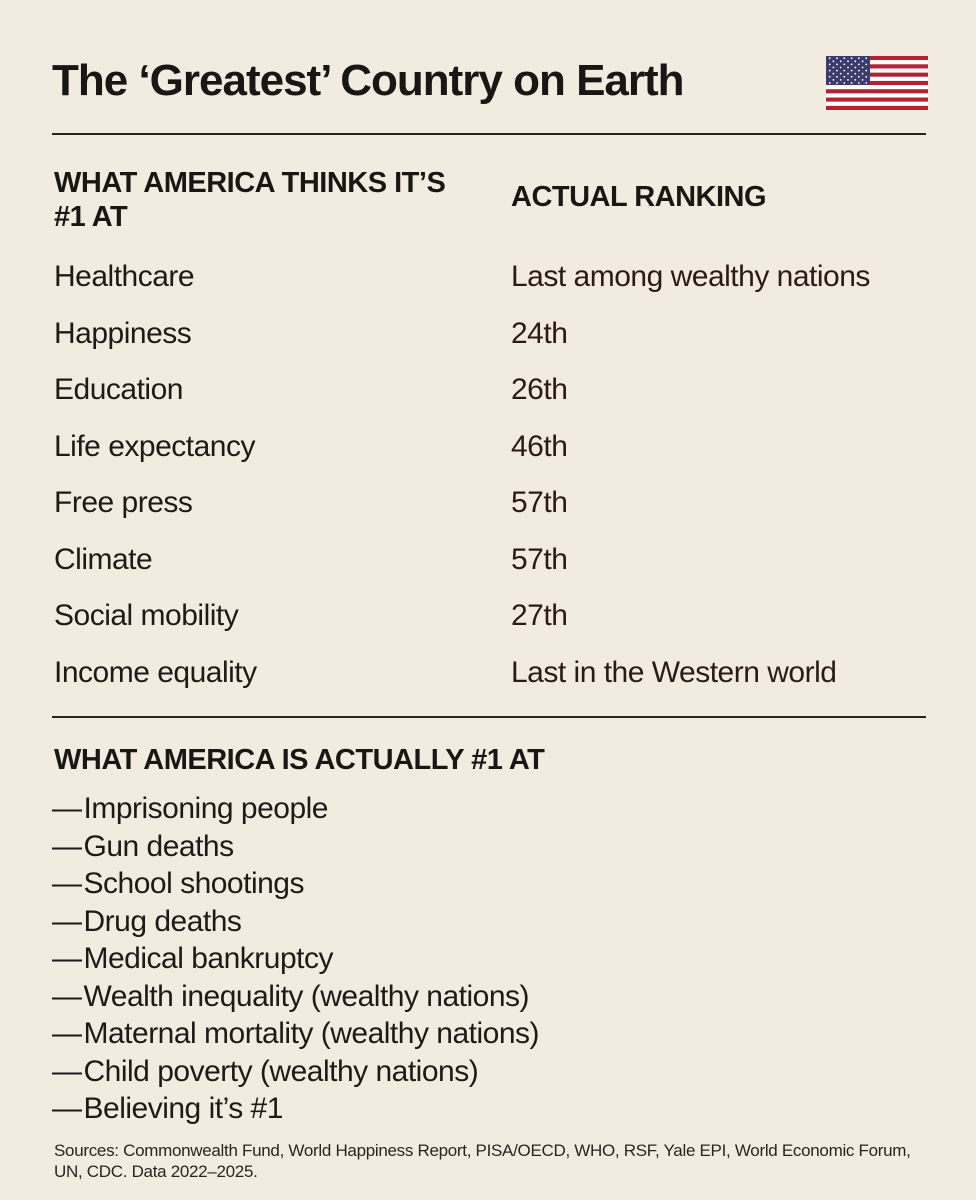 The image size is (976, 1200). I want to click on middle-divider, so click(489, 717).